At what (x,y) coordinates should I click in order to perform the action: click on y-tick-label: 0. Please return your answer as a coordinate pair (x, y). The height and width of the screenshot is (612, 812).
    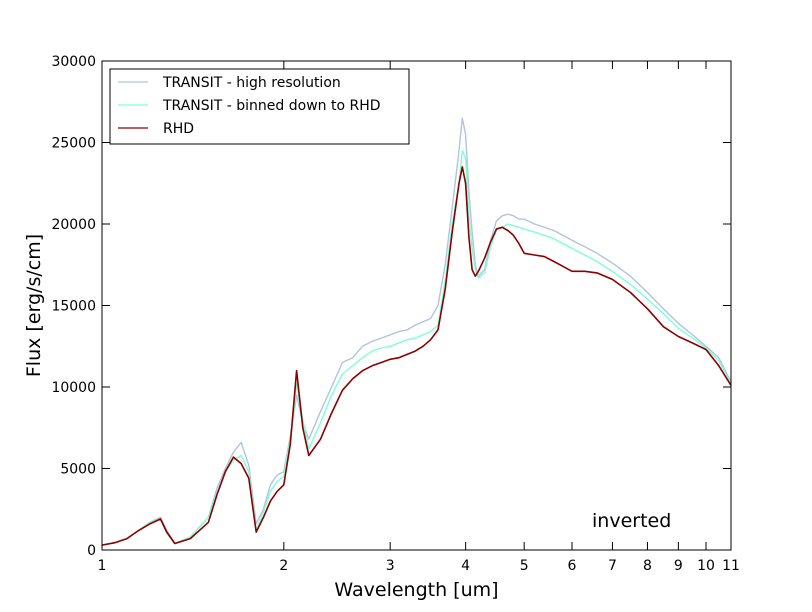
    Looking at the image, I should click on (91, 551).